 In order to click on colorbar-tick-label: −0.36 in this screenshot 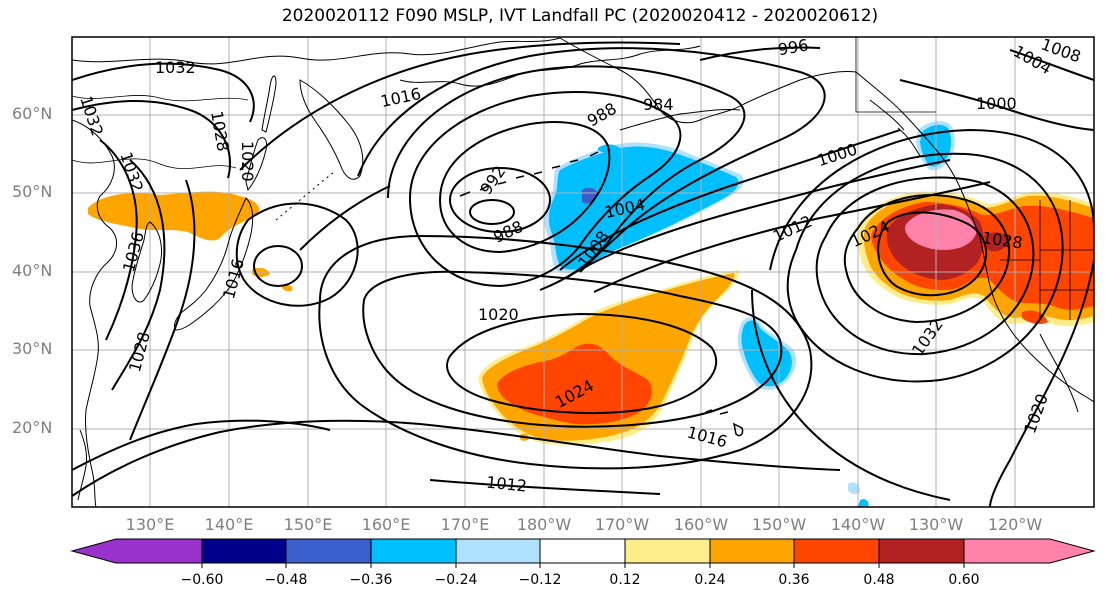, I will do `click(371, 580)`.